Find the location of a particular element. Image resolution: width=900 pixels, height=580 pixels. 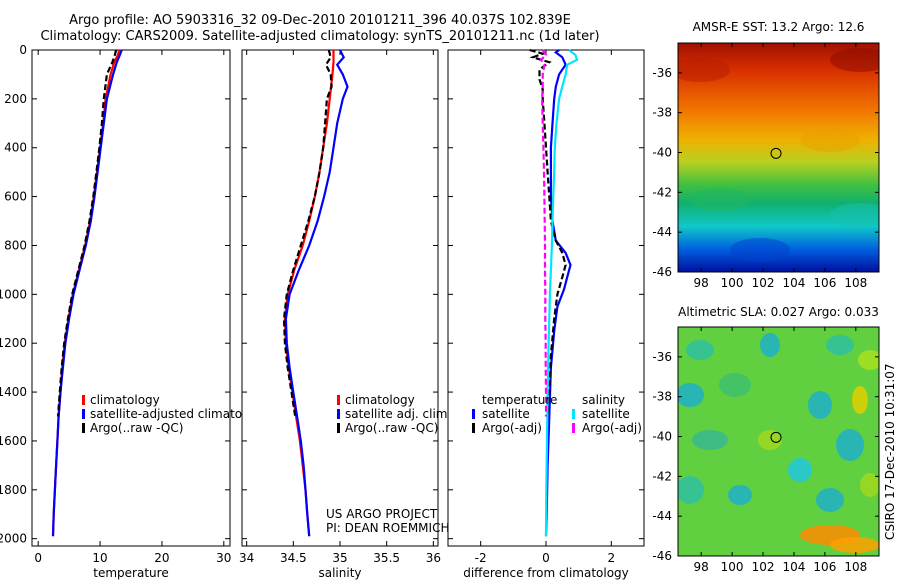

map-image is located at coordinates (778, 157).